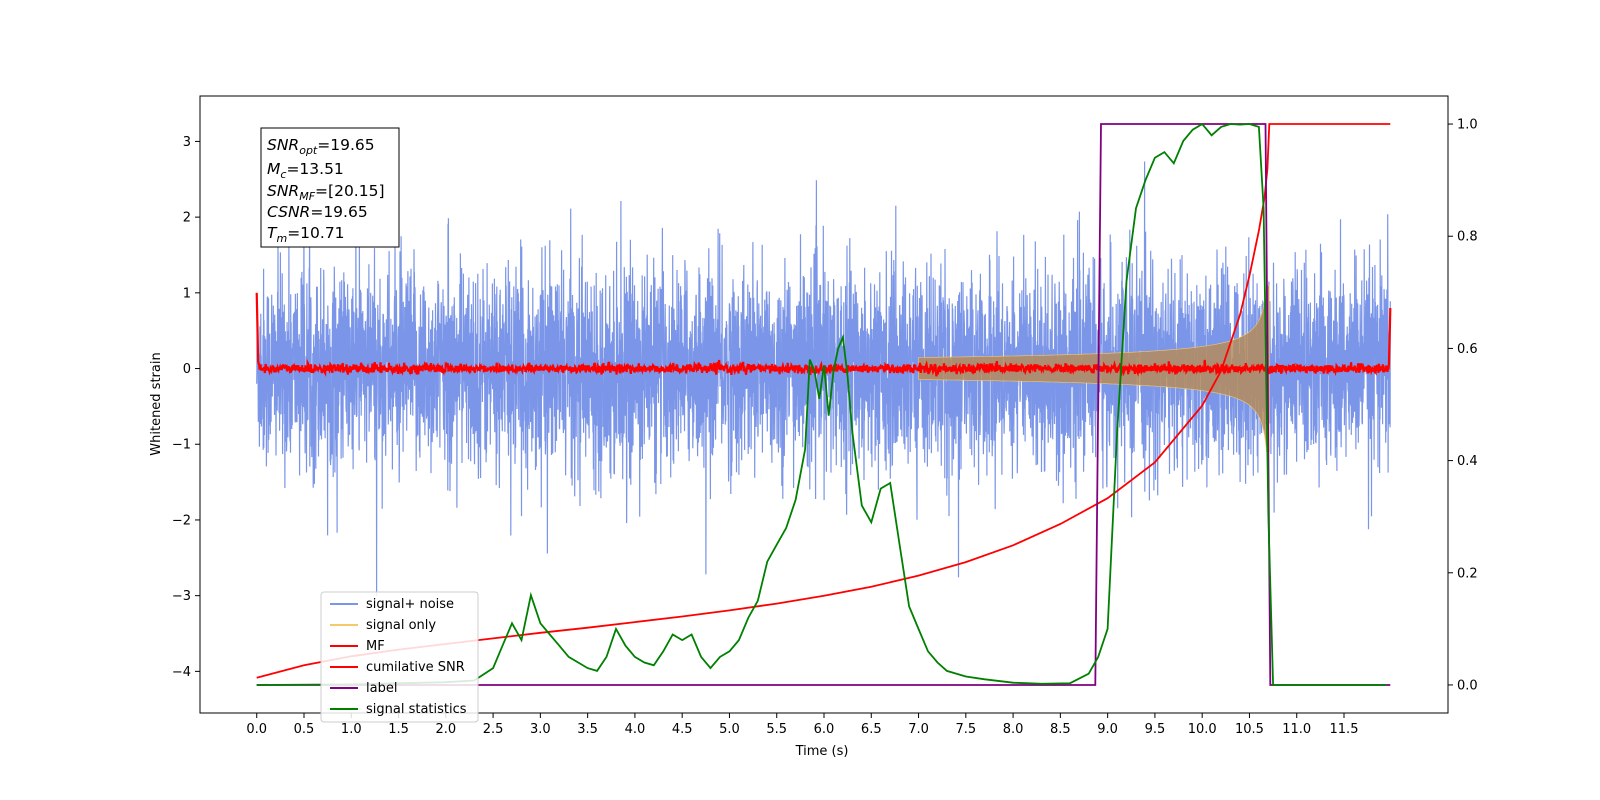 This screenshot has height=800, width=1600. I want to click on y-tick-label: −1, so click(181, 445).